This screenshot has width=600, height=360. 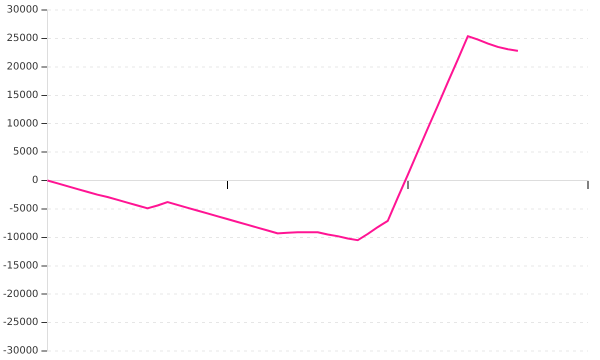 What do you see at coordinates (20, 237) in the screenshot?
I see `y-tick-label: -10000` at bounding box center [20, 237].